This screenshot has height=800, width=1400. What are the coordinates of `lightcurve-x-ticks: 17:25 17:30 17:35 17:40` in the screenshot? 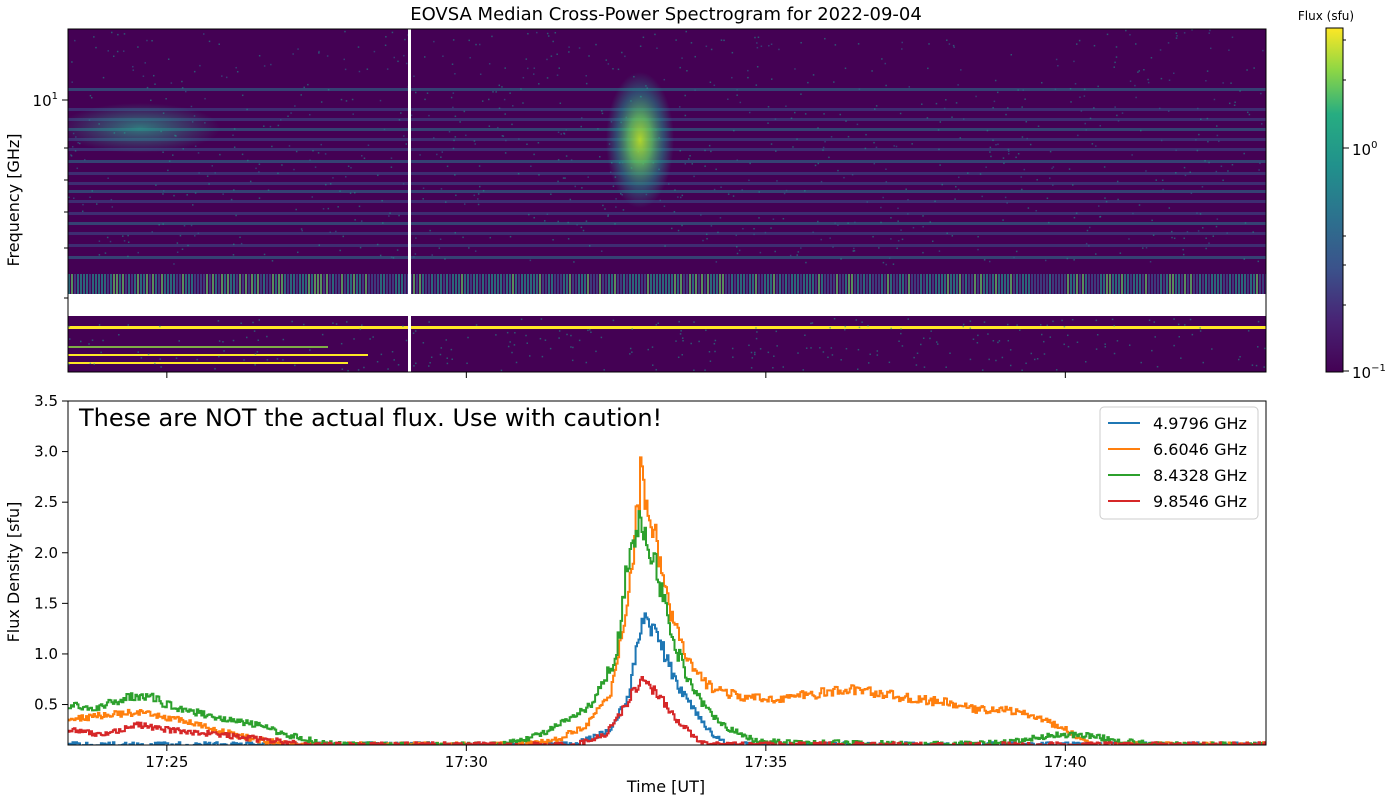 It's located at (616, 758).